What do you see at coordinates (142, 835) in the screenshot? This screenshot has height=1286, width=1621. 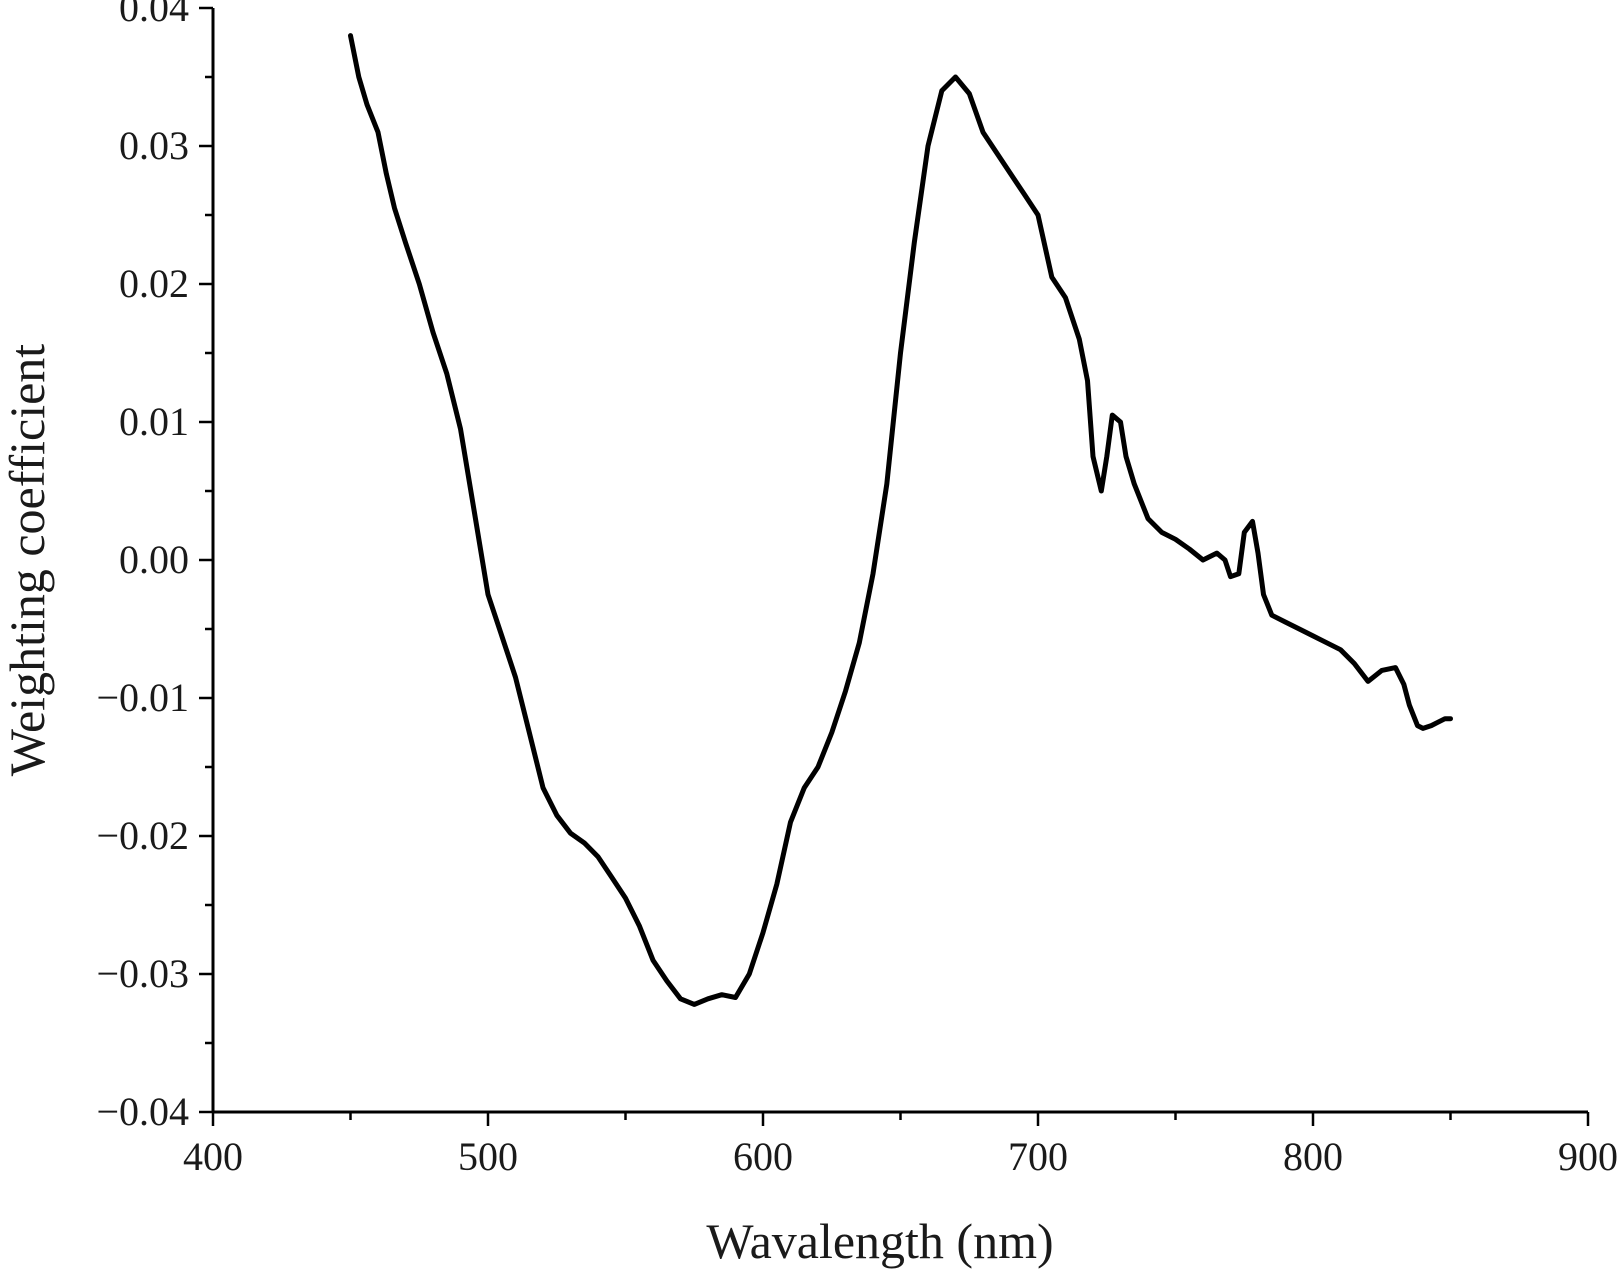 I see `y-tick-label: −0.02` at bounding box center [142, 835].